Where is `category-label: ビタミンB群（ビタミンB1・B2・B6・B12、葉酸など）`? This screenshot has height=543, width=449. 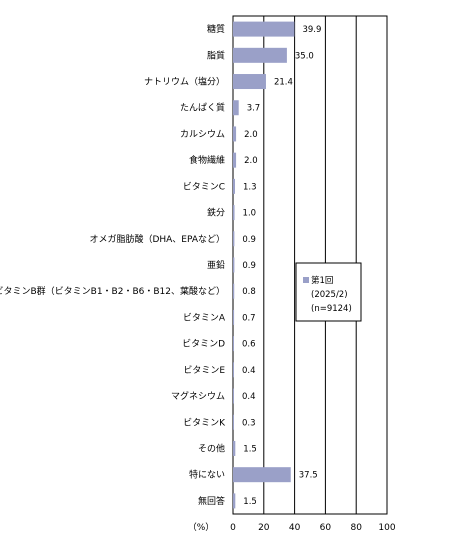
category-label: ビタミンB群（ビタミンB1・B2・B6・B12、葉酸など） is located at coordinates (112, 291).